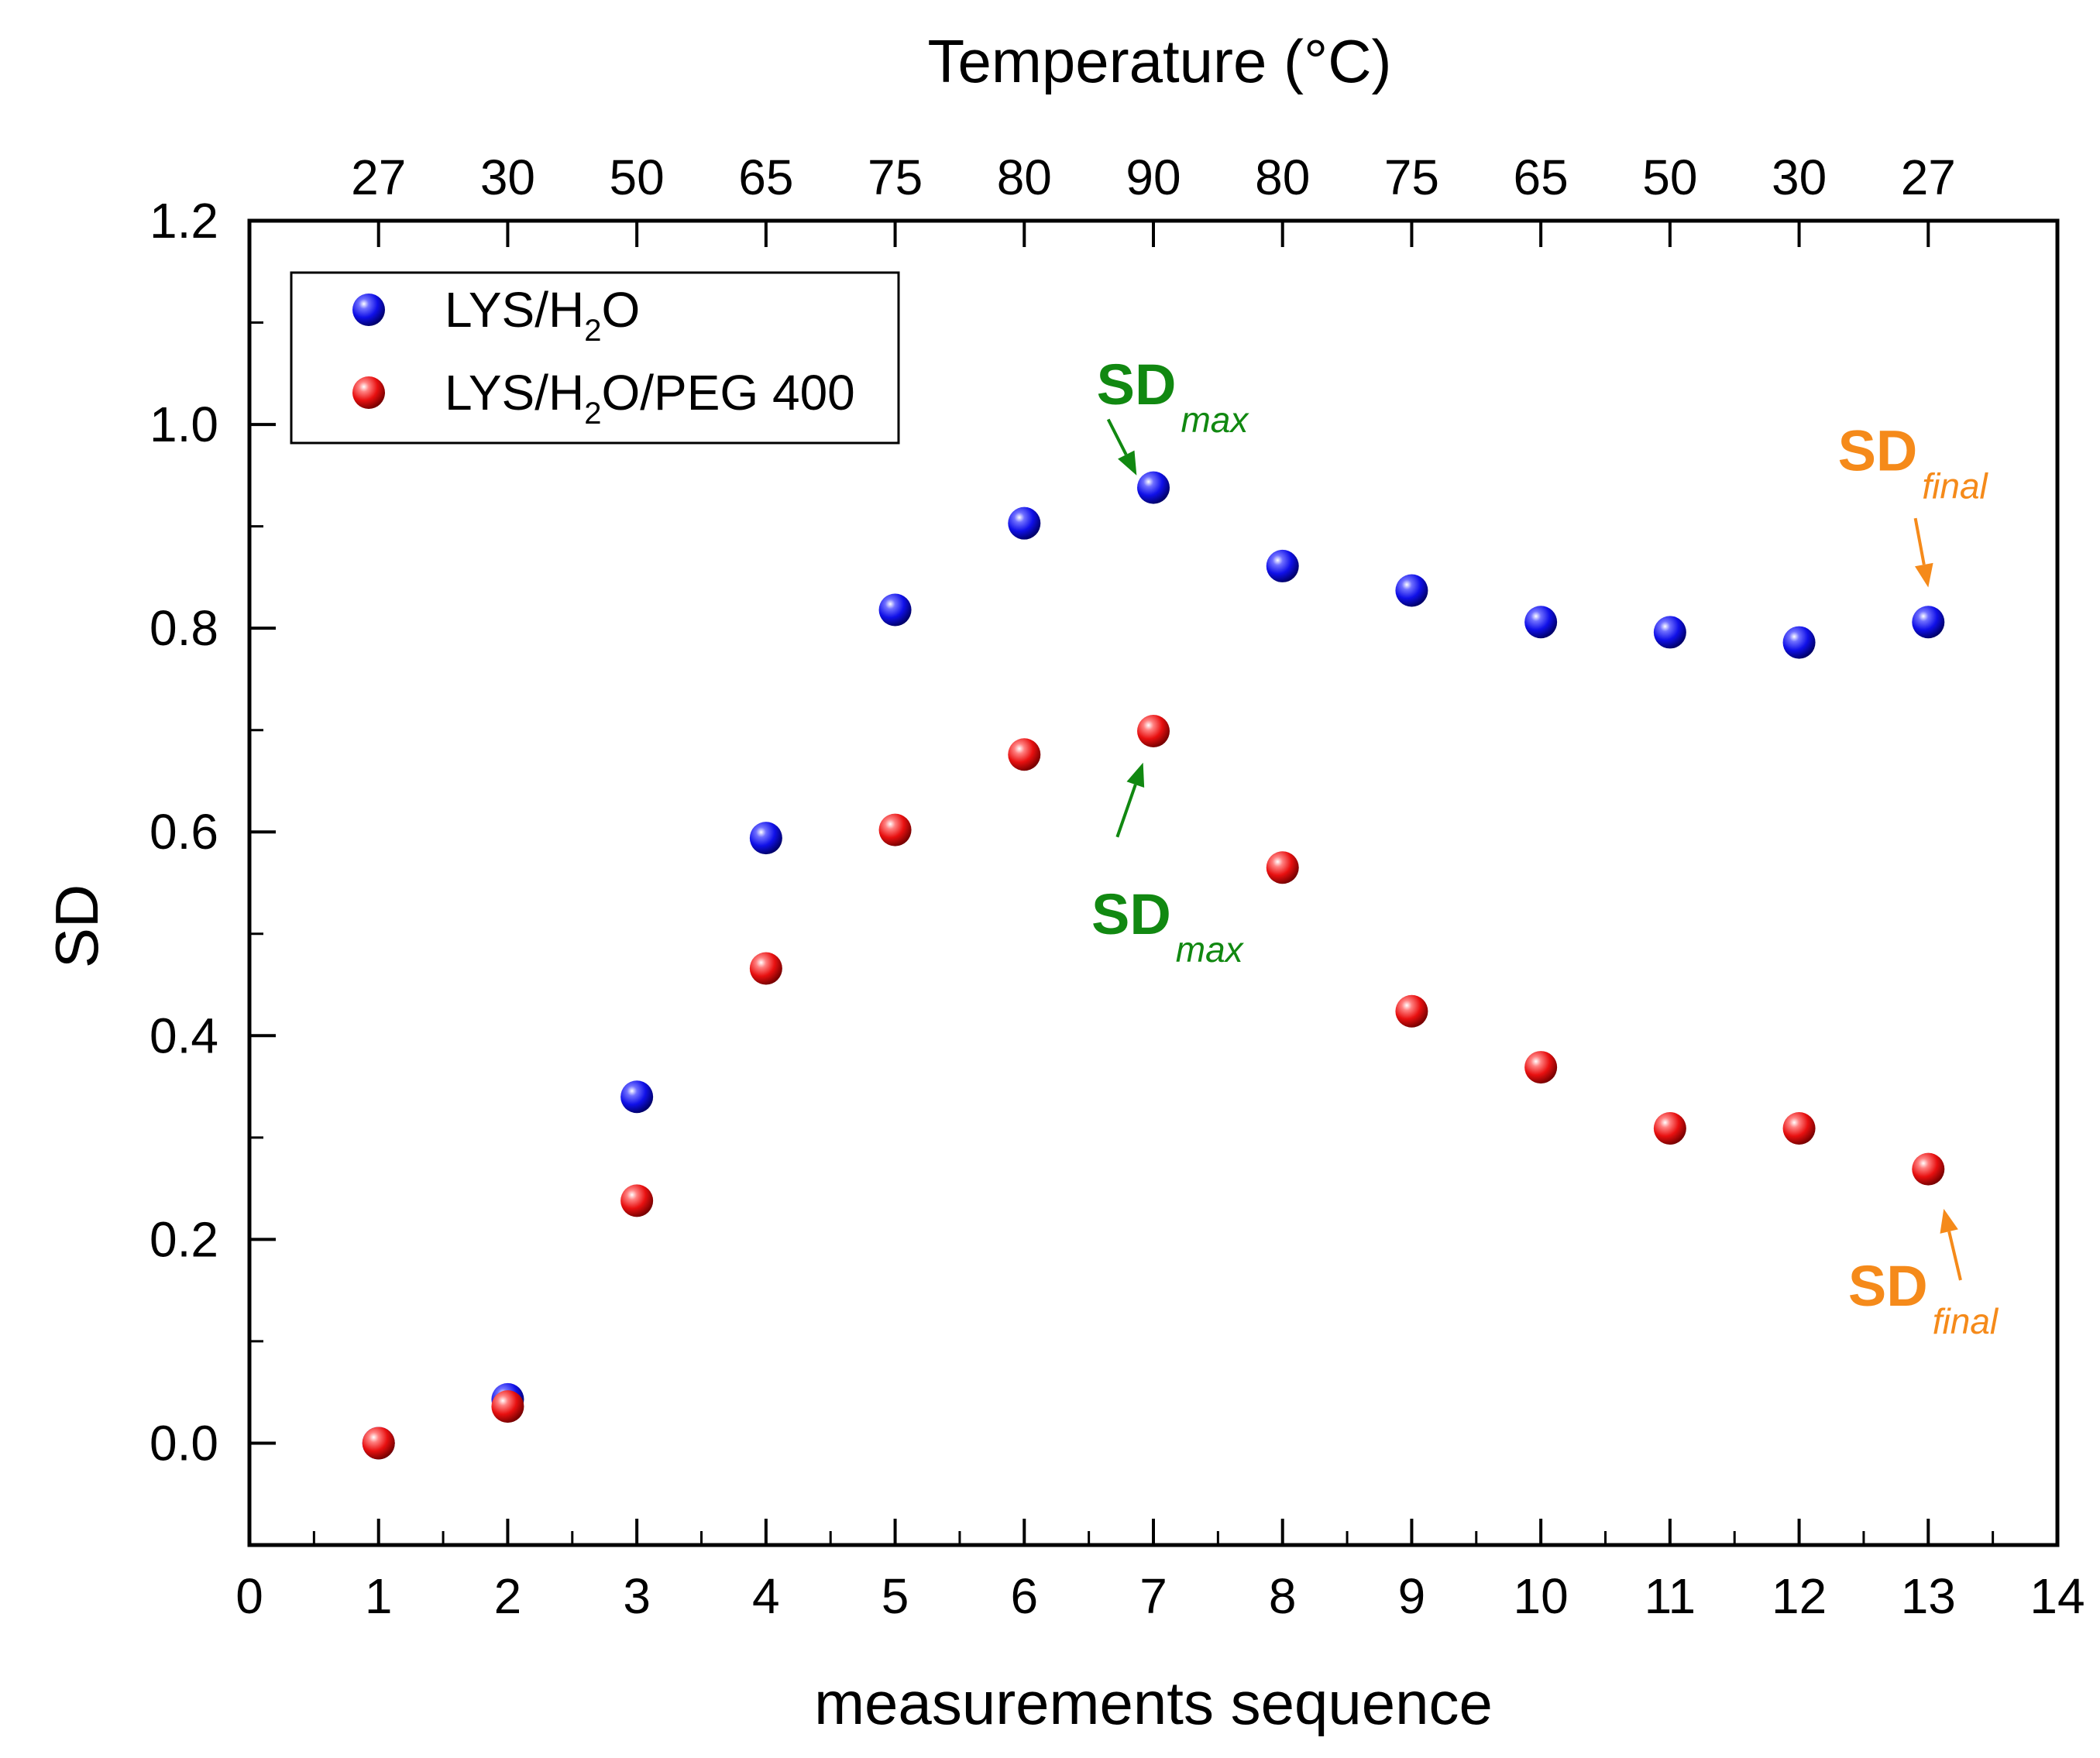 This screenshot has height=1758, width=2100. What do you see at coordinates (1541, 177) in the screenshot?
I see `top-tick-label-9: 65` at bounding box center [1541, 177].